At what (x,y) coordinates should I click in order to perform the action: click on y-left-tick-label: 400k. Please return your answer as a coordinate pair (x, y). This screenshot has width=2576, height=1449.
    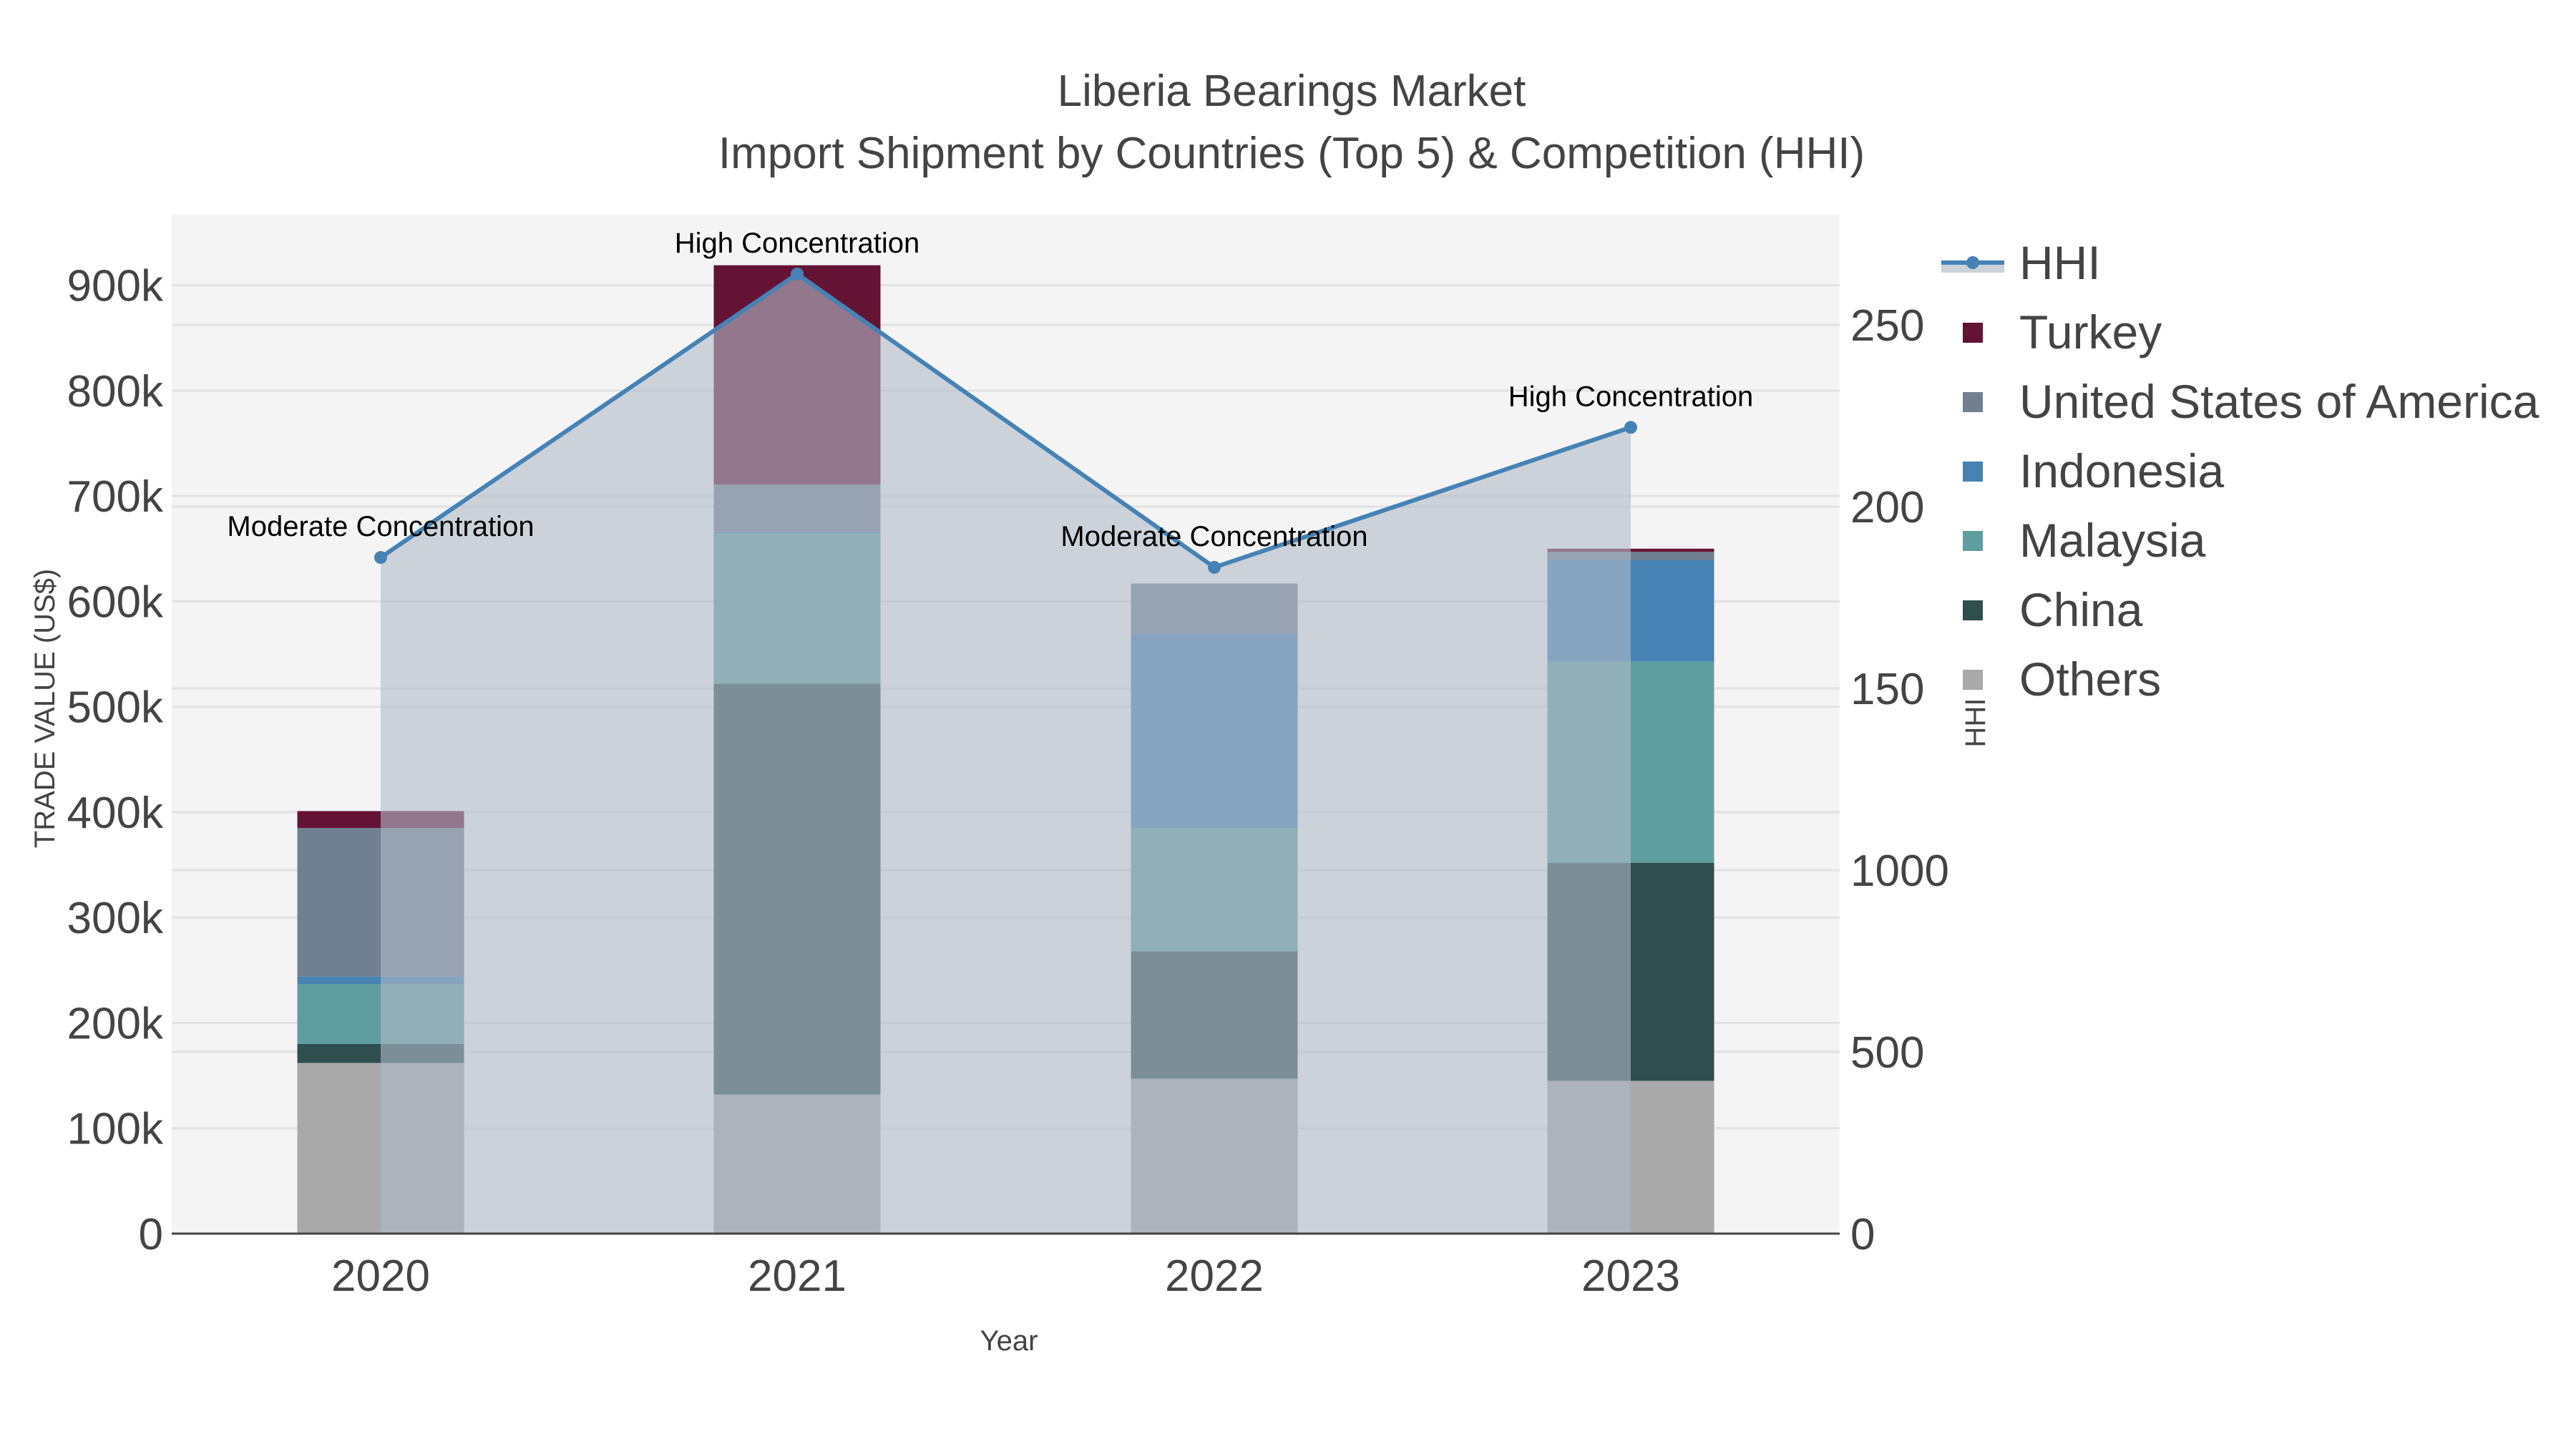
    Looking at the image, I should click on (115, 813).